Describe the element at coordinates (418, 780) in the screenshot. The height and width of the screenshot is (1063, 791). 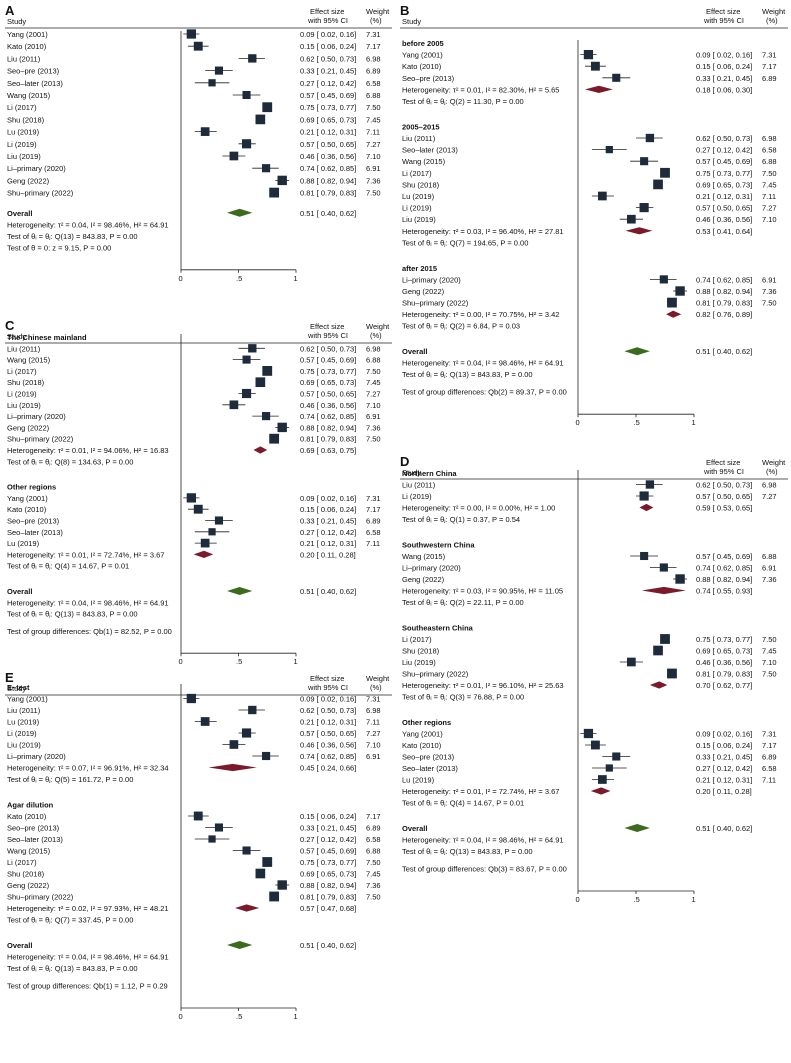
I see `study-label: Lu (2019)` at that location.